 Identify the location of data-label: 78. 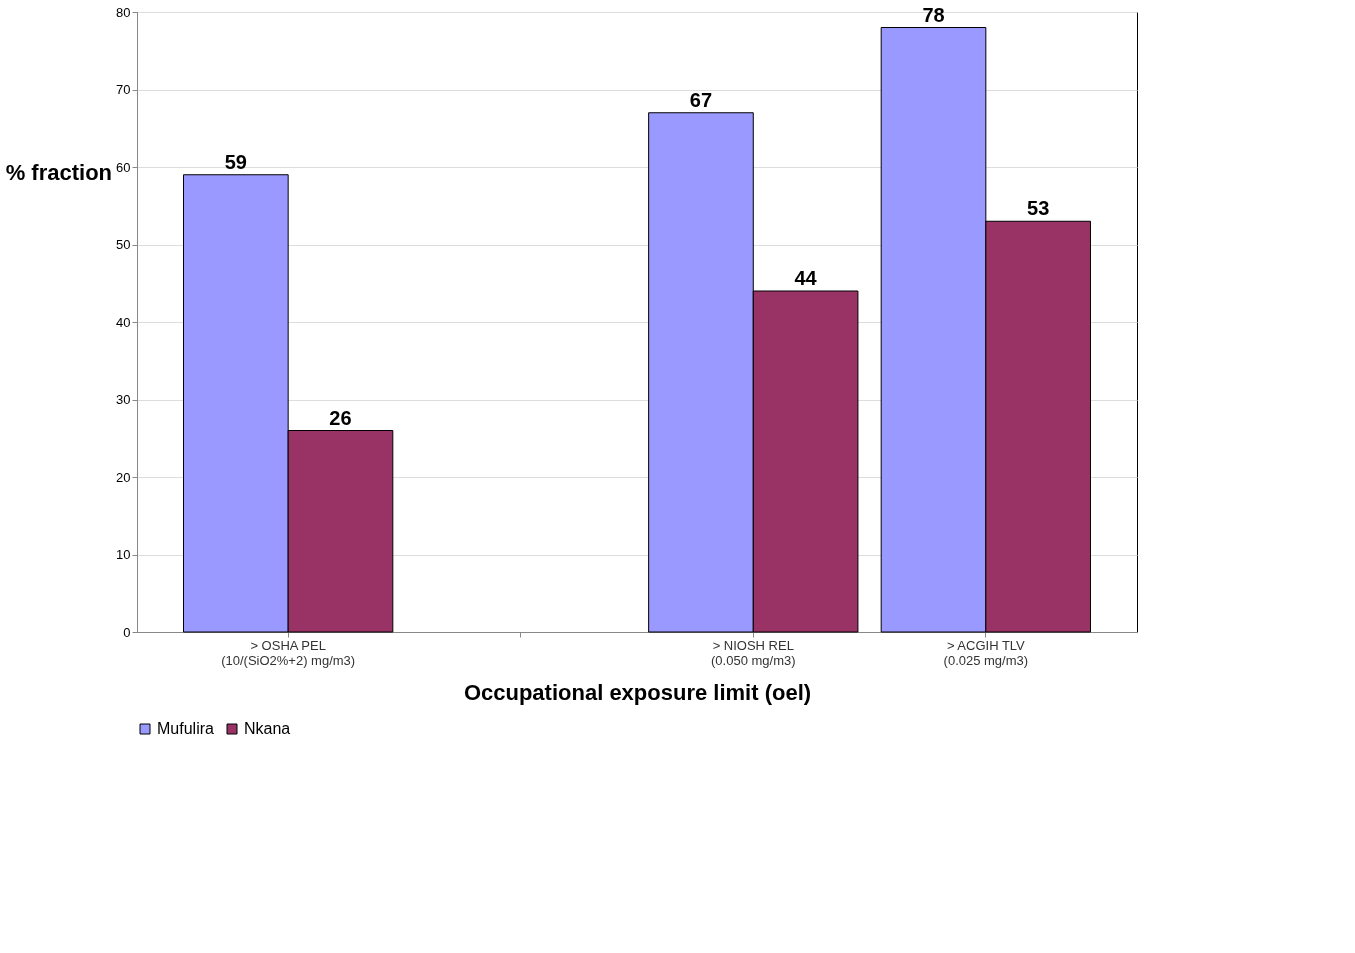
(933, 14).